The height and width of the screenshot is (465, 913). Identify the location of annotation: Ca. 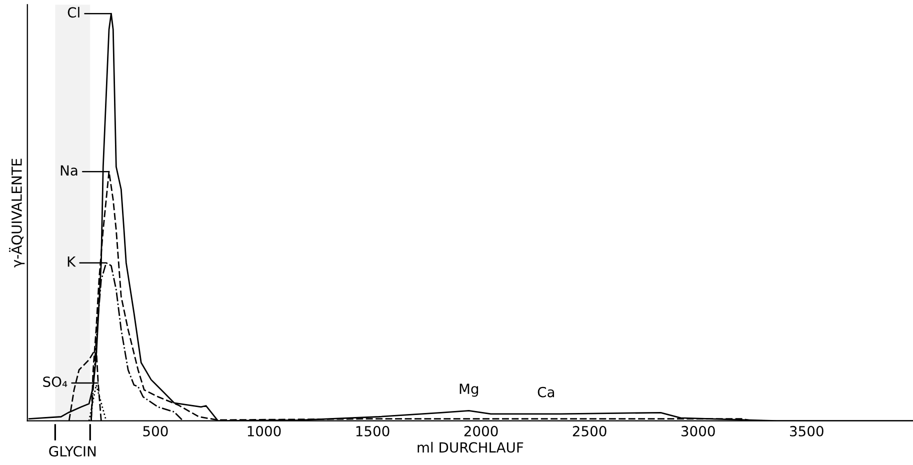
(546, 392).